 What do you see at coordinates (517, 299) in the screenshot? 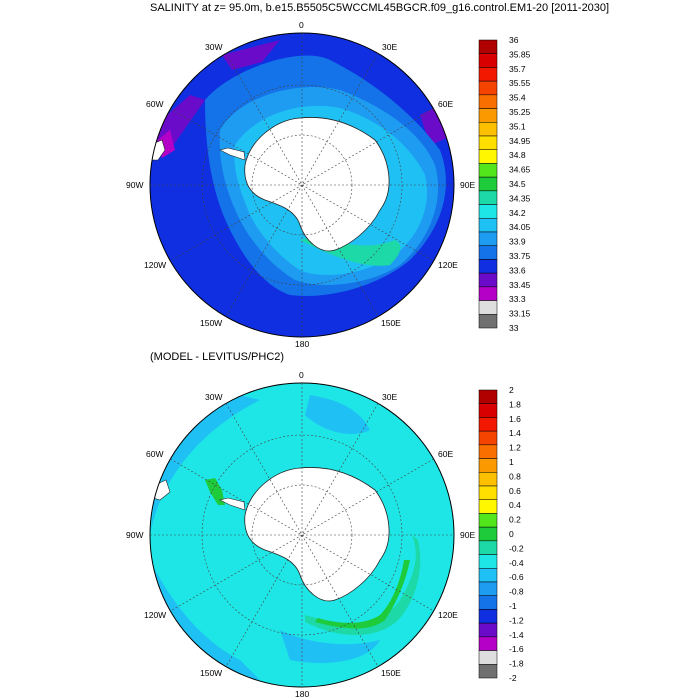
I see `top-colorbar-tick-label: 33.3` at bounding box center [517, 299].